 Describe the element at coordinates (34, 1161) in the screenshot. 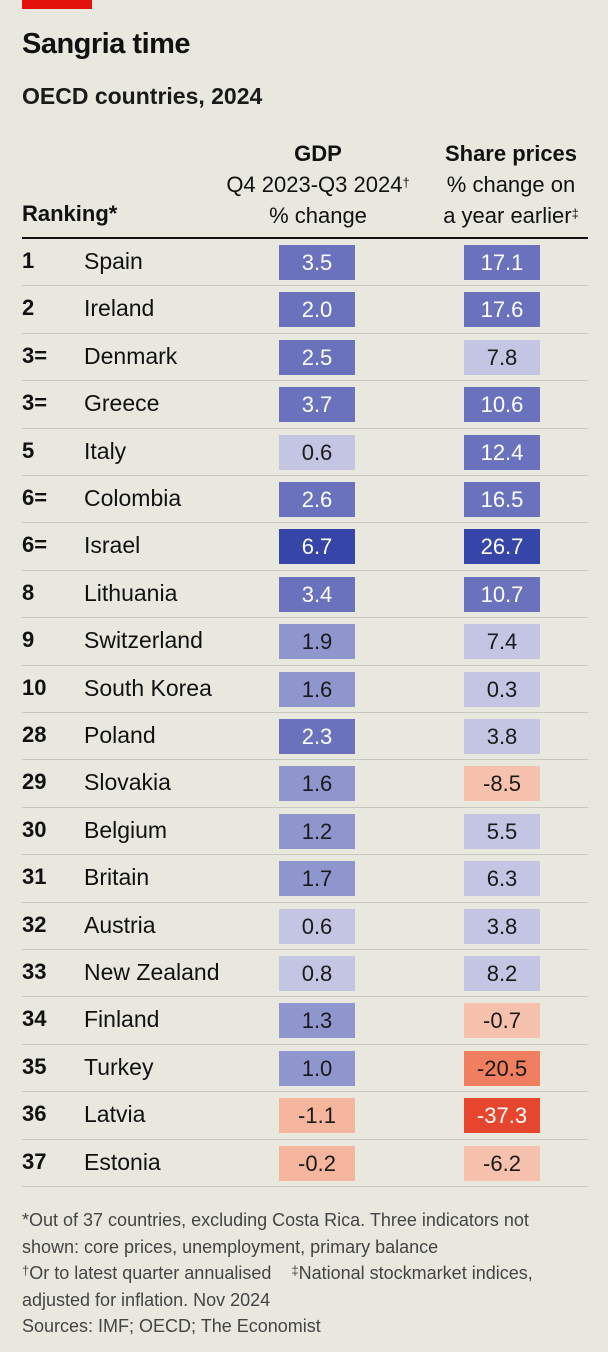

I see `row-rank: 37` at that location.